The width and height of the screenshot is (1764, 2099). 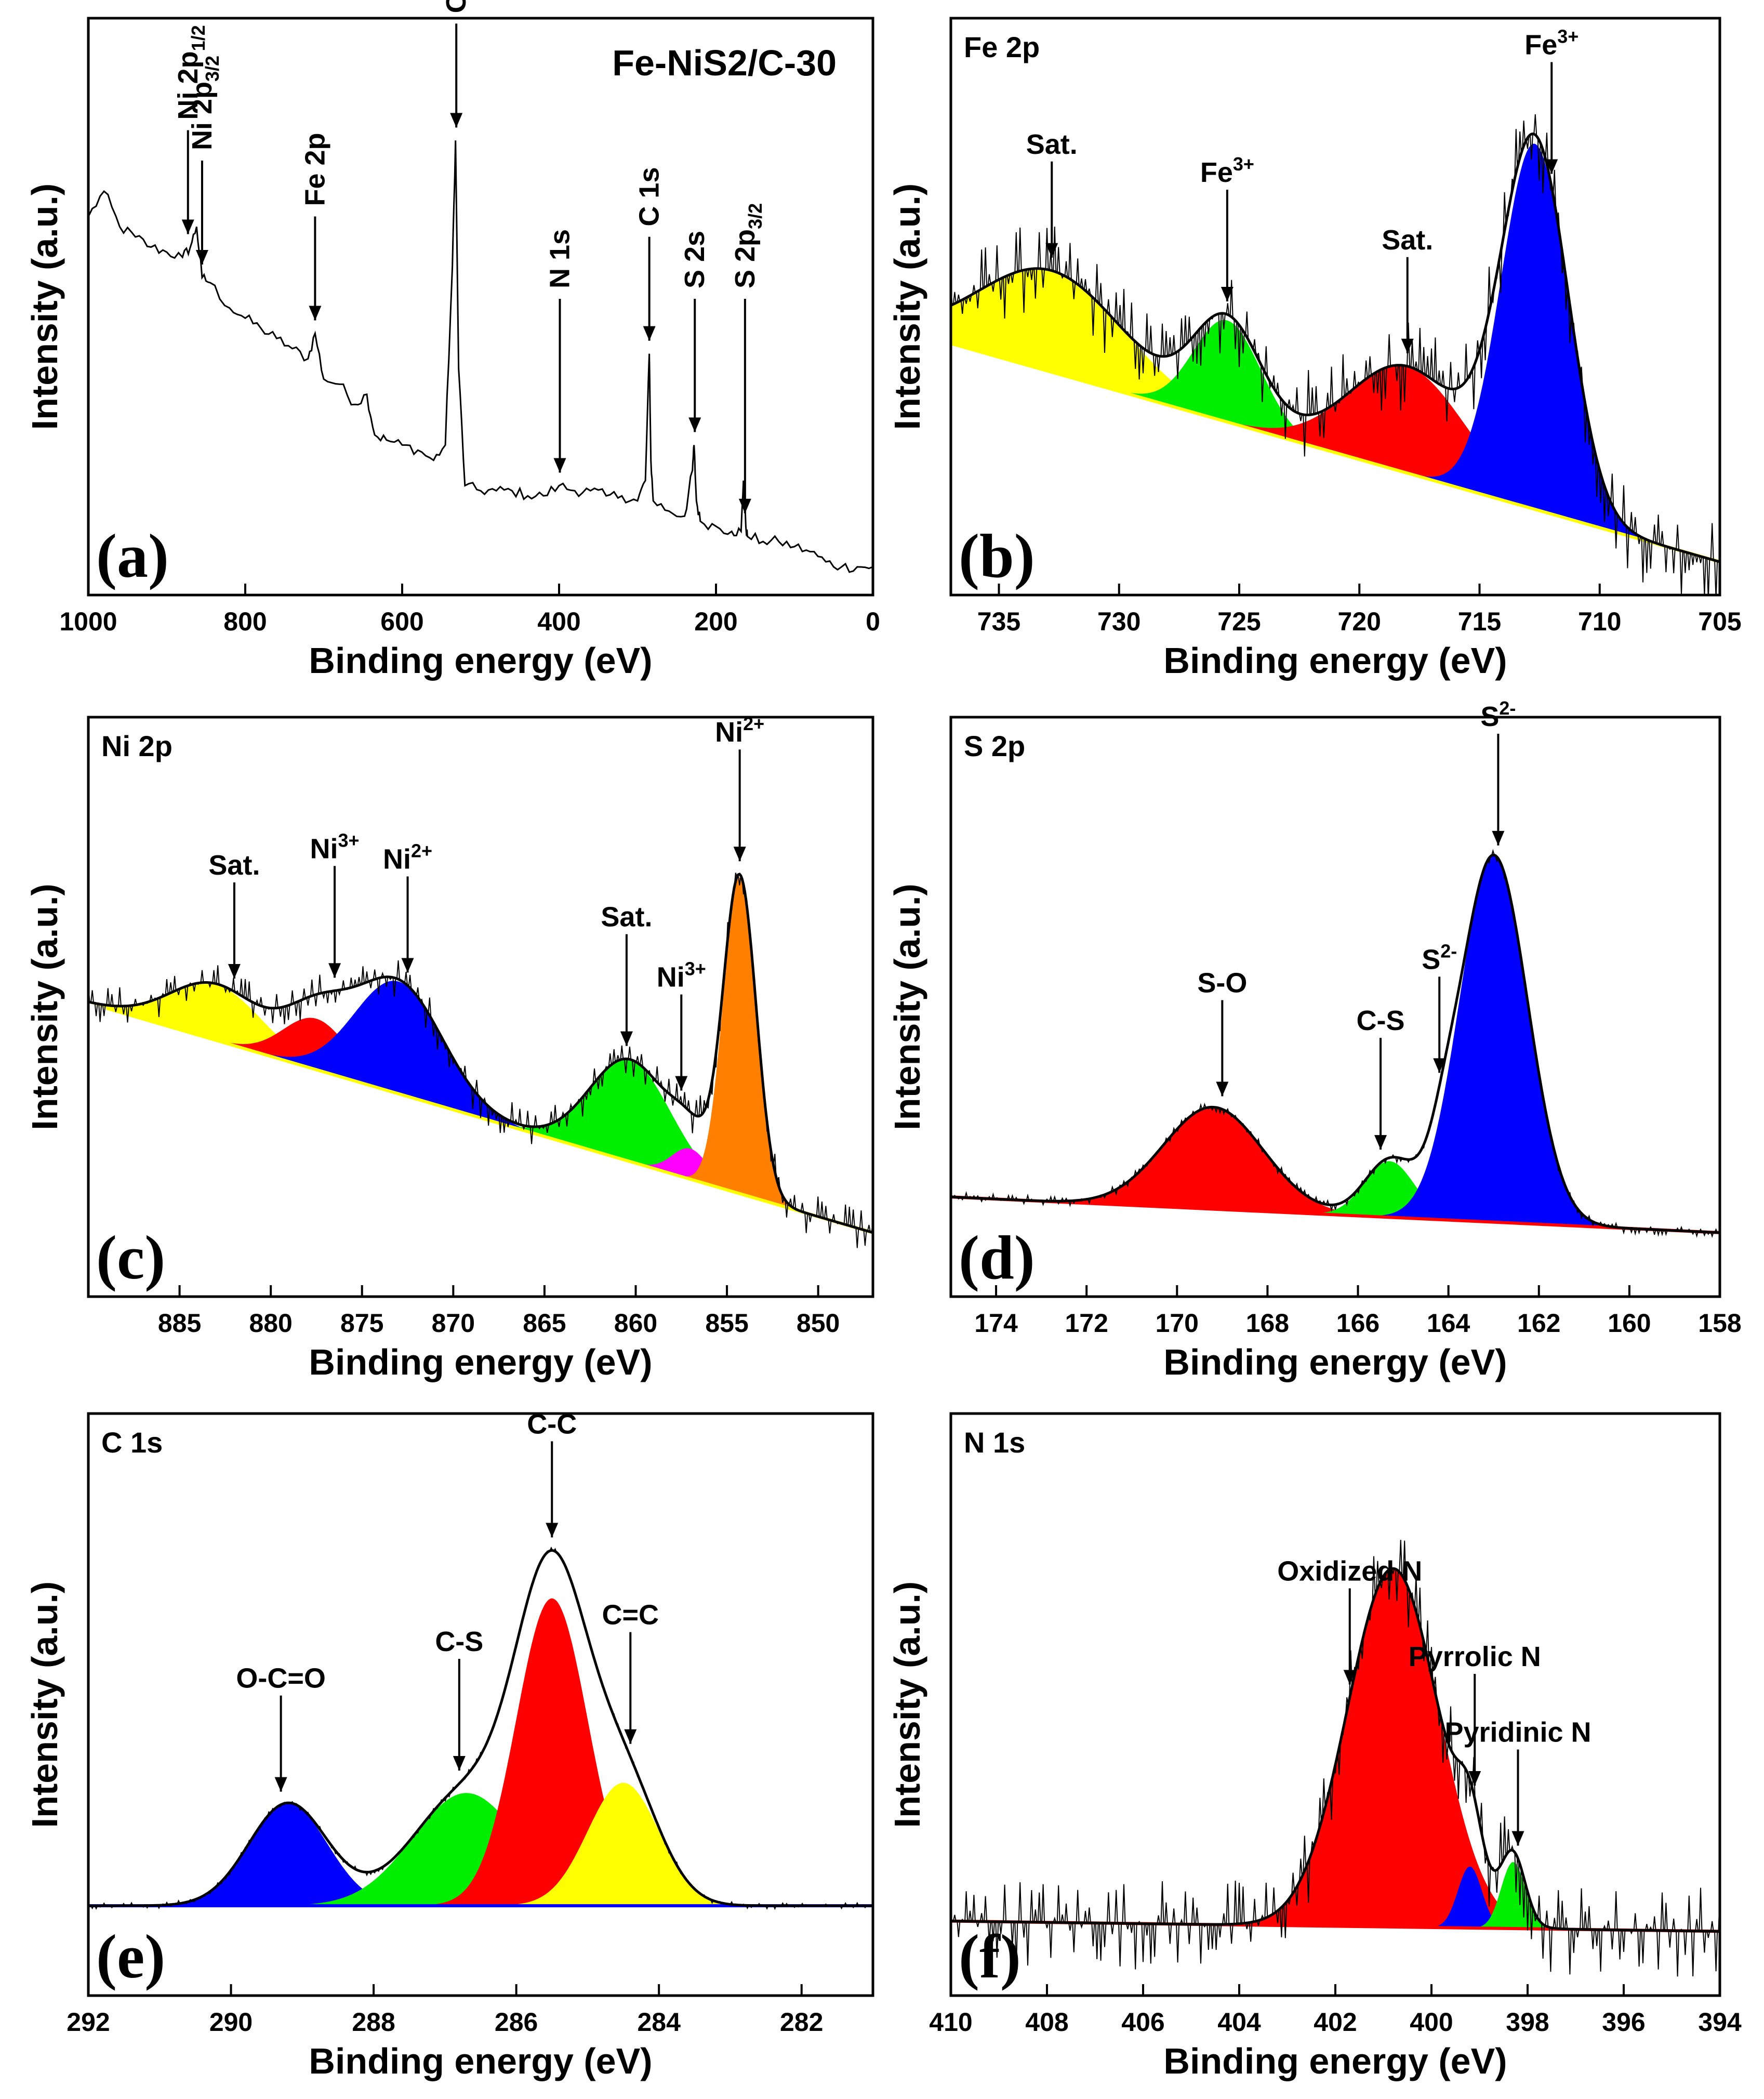 I want to click on panel-letter: (f), so click(x=990, y=1956).